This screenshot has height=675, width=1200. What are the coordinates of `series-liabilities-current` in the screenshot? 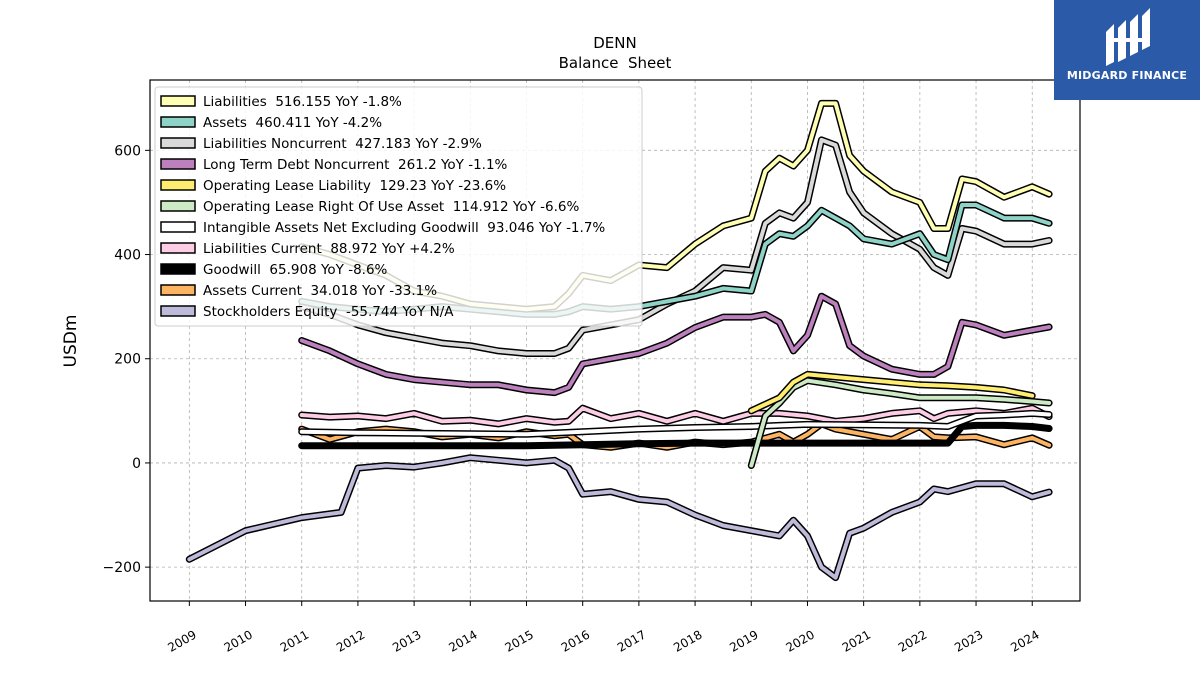 It's located at (675, 416).